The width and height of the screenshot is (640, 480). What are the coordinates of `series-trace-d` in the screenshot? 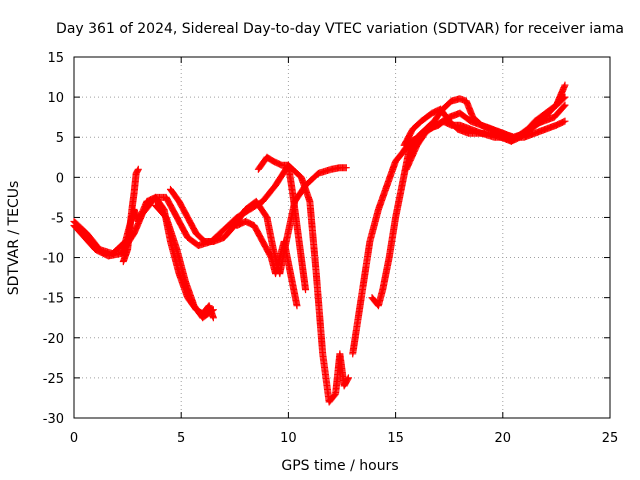 It's located at (258, 221).